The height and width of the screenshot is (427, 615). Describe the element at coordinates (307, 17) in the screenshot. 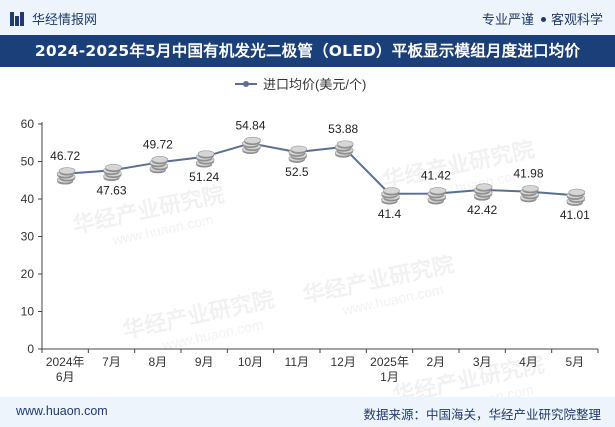

I see `top-bar: 华经情报网 专业严谨 客观科学` at that location.